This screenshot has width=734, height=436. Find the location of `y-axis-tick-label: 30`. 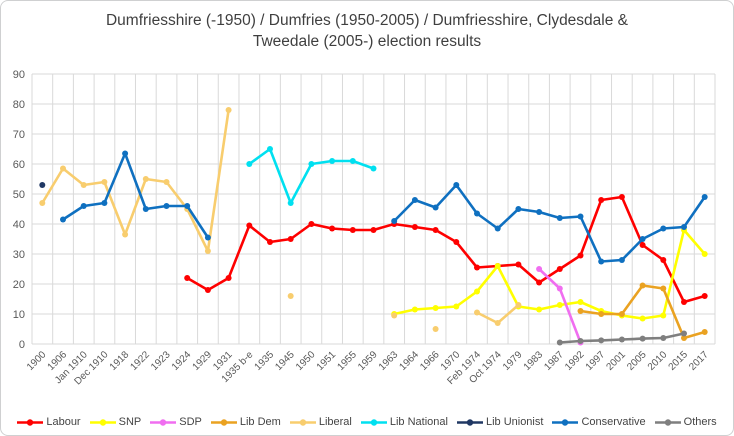

y-axis-tick-label: 30 is located at coordinates (19, 255).